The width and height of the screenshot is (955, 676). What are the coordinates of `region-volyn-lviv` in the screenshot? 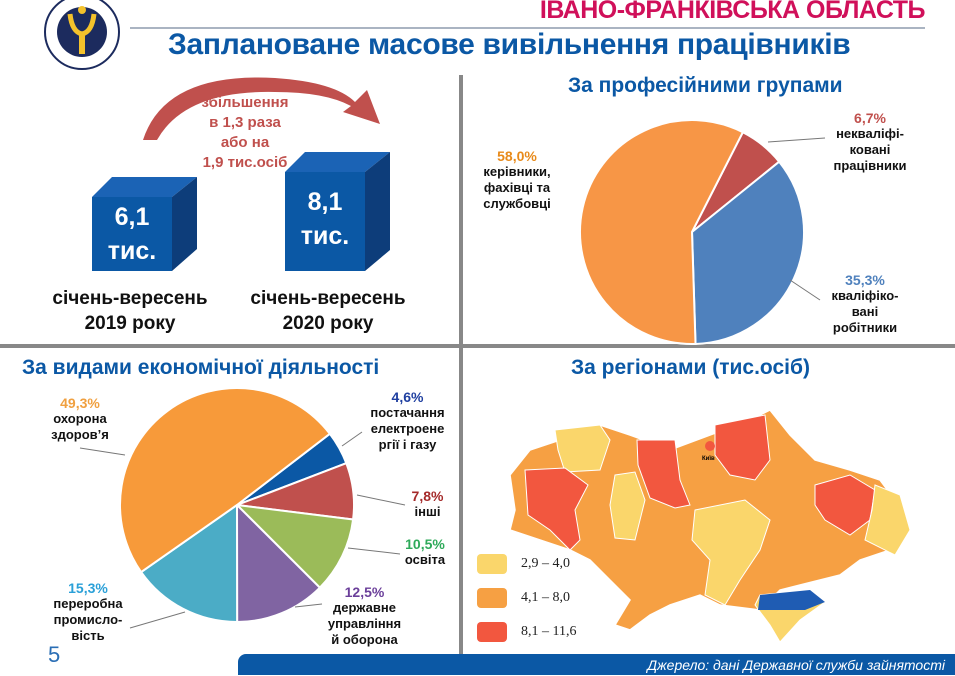 It's located at (556, 509).